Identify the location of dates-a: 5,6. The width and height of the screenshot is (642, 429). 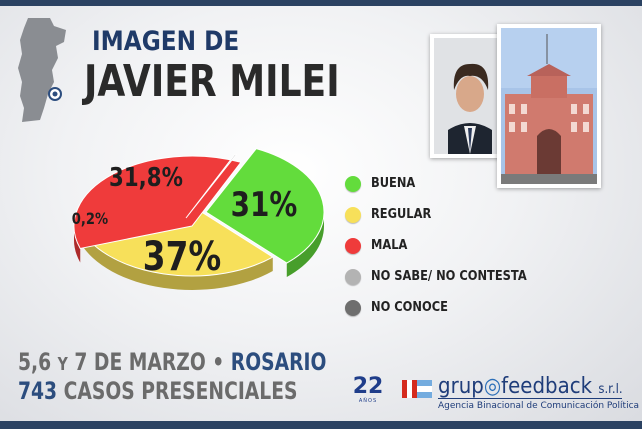
(35, 362).